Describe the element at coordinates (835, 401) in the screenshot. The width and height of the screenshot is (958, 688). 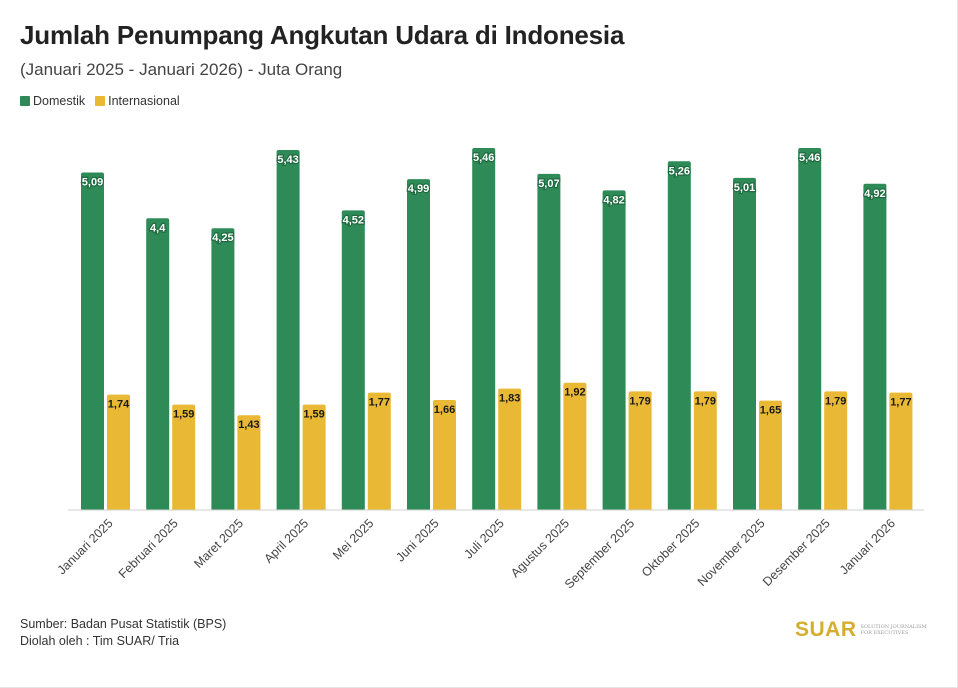
I see `data-label-internasional-desember-2025: 1,79` at that location.